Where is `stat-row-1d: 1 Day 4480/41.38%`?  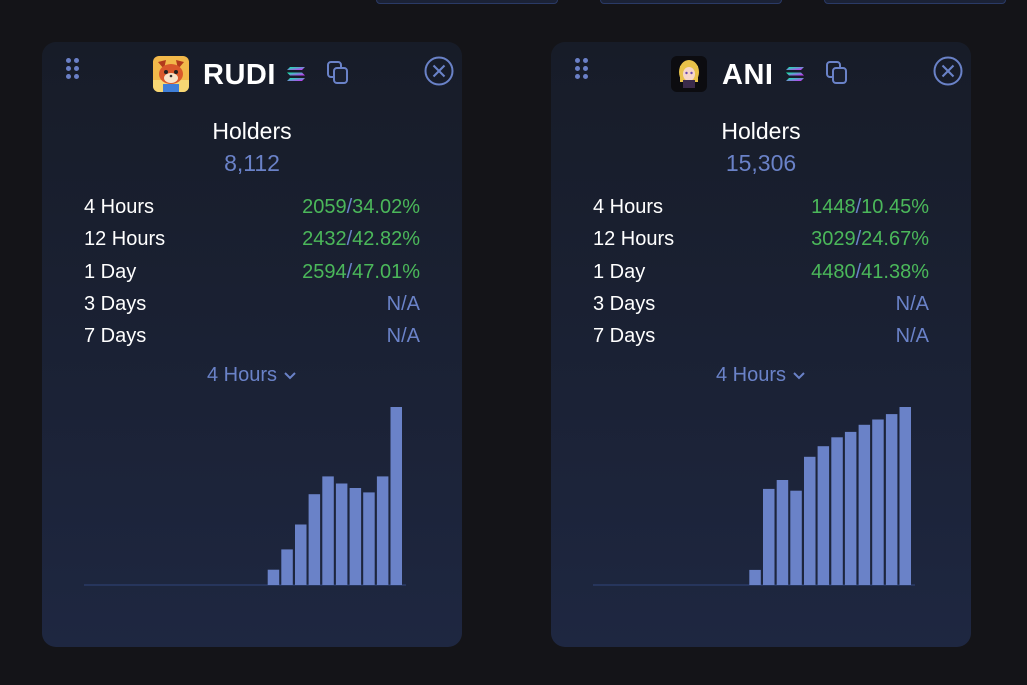 stat-row-1d: 1 Day 4480/41.38% is located at coordinates (761, 277).